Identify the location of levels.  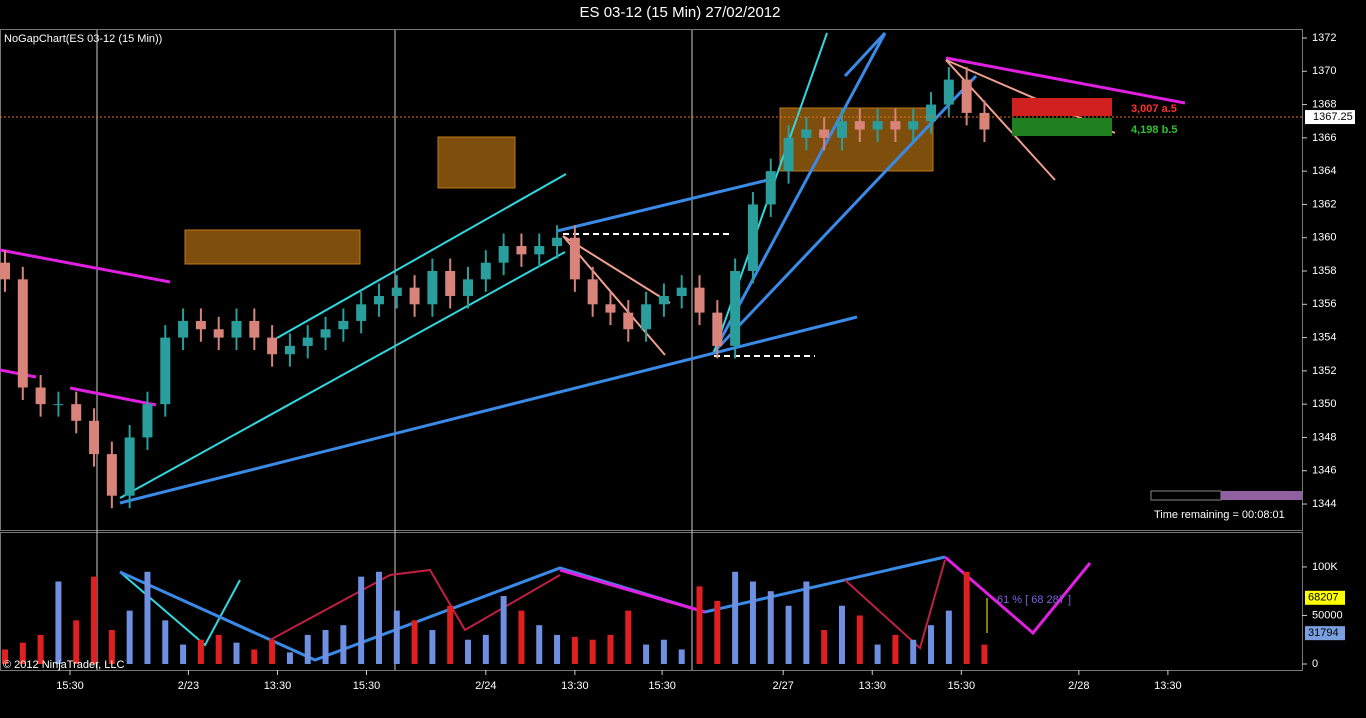
(689, 295).